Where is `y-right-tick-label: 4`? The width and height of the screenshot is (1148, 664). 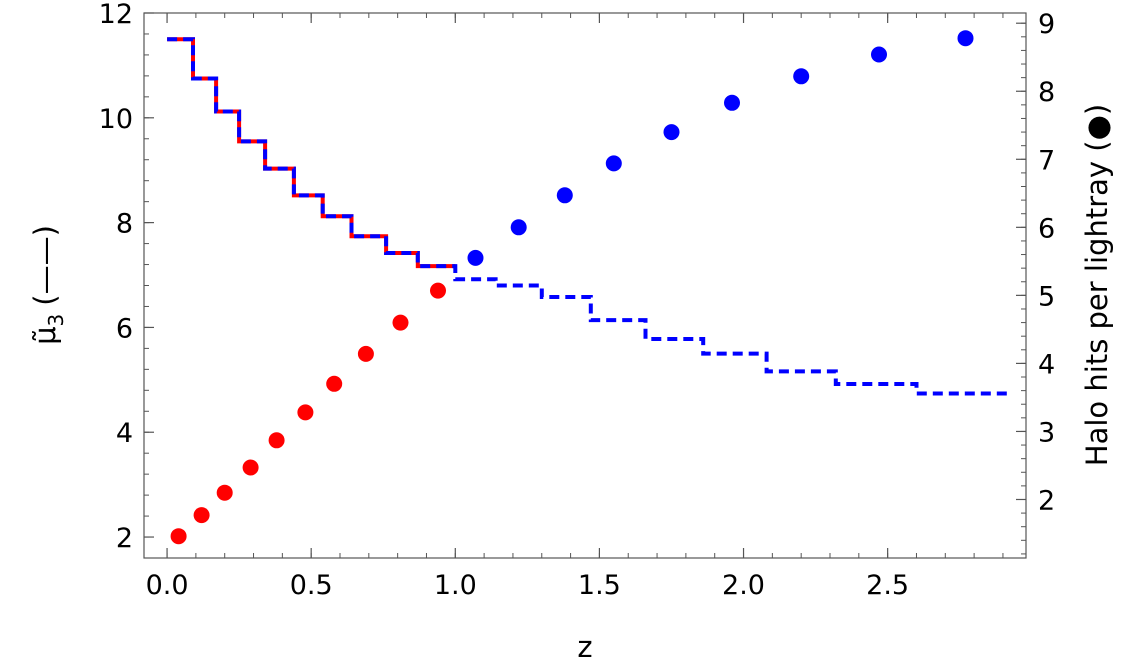
y-right-tick-label: 4 is located at coordinates (1046, 364).